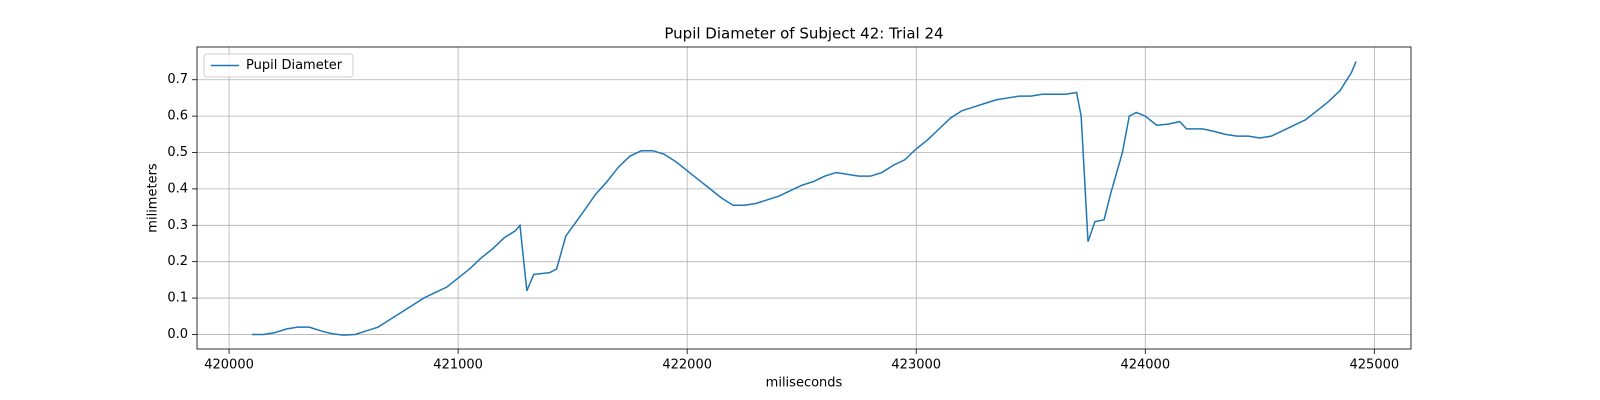 Image resolution: width=1600 pixels, height=400 pixels. I want to click on x-axis-label: miliseconds, so click(804, 383).